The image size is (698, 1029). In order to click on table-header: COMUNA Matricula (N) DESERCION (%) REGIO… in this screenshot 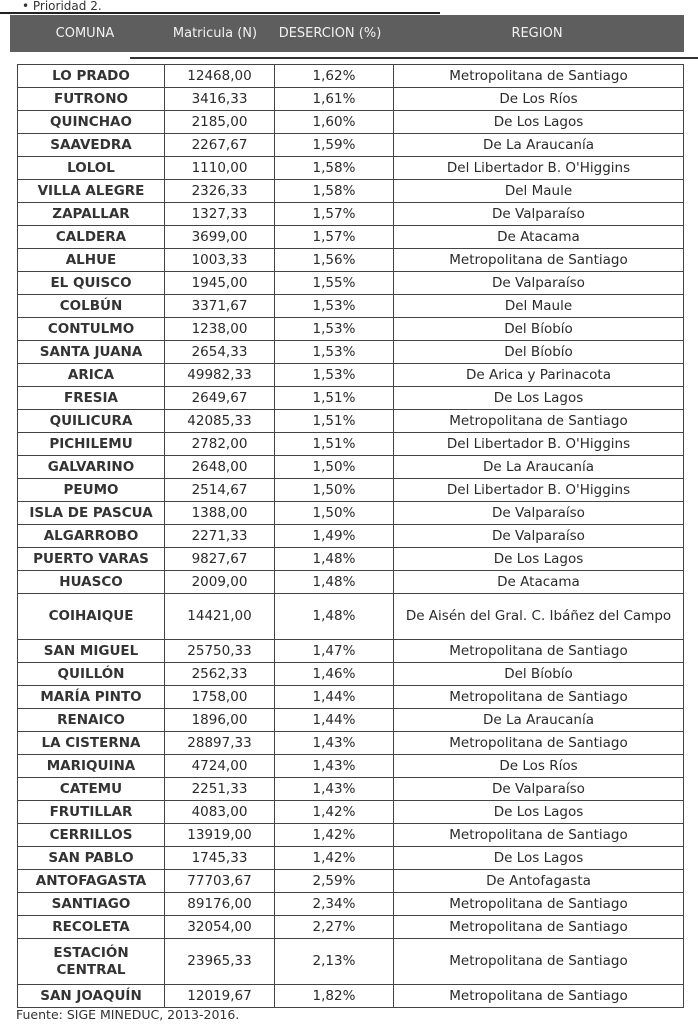, I will do `click(347, 33)`.